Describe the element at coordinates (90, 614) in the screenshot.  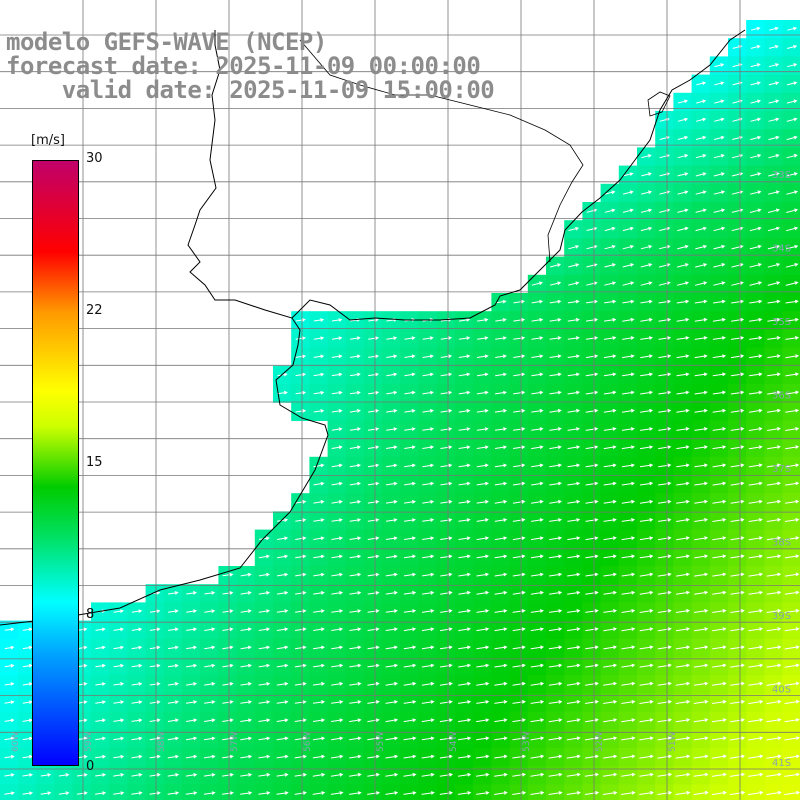
I see `colorbar-tick-8: 8` at that location.